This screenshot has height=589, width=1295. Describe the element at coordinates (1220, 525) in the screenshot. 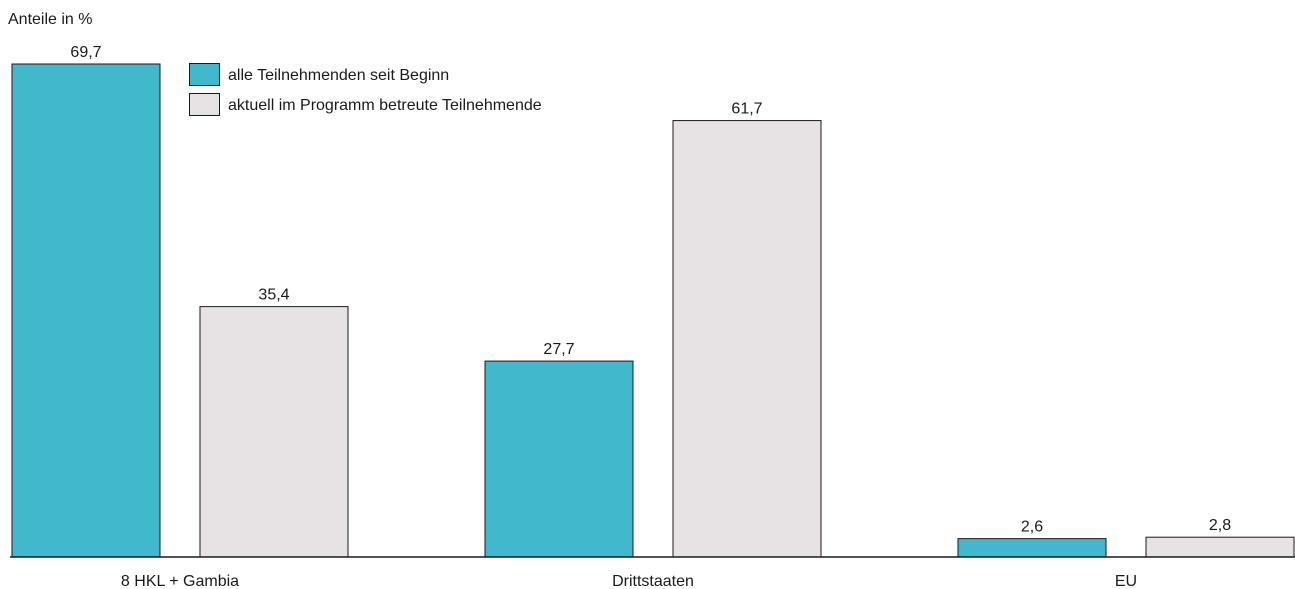

I see `value-label: 2,8` at that location.